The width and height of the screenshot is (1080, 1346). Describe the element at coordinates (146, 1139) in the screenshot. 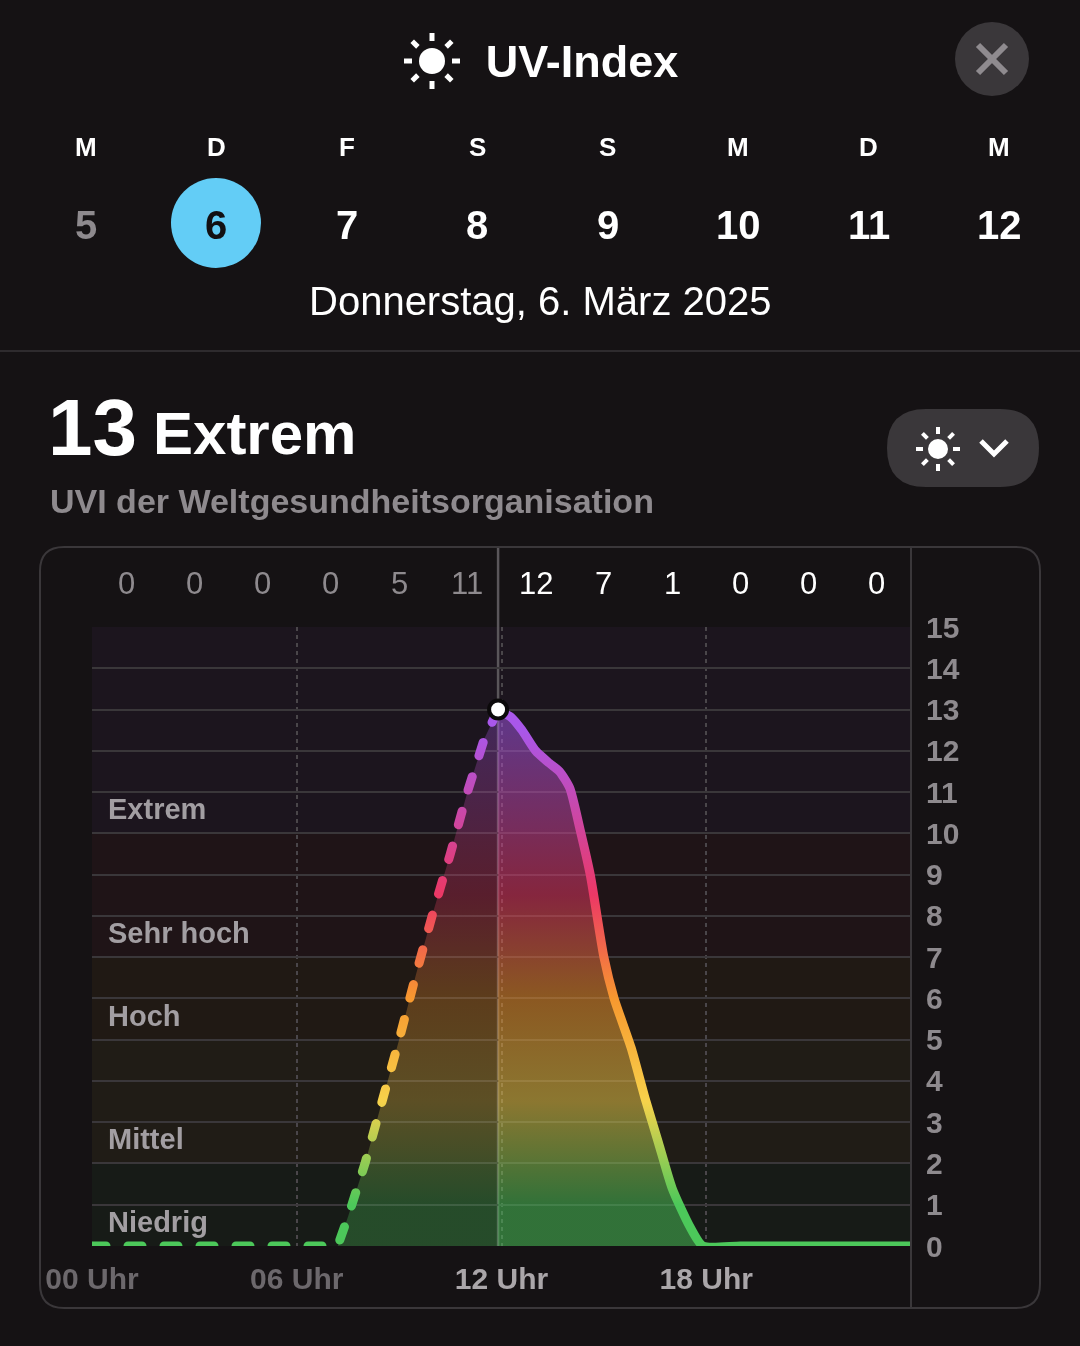

I see `band-label: Mittel` at that location.